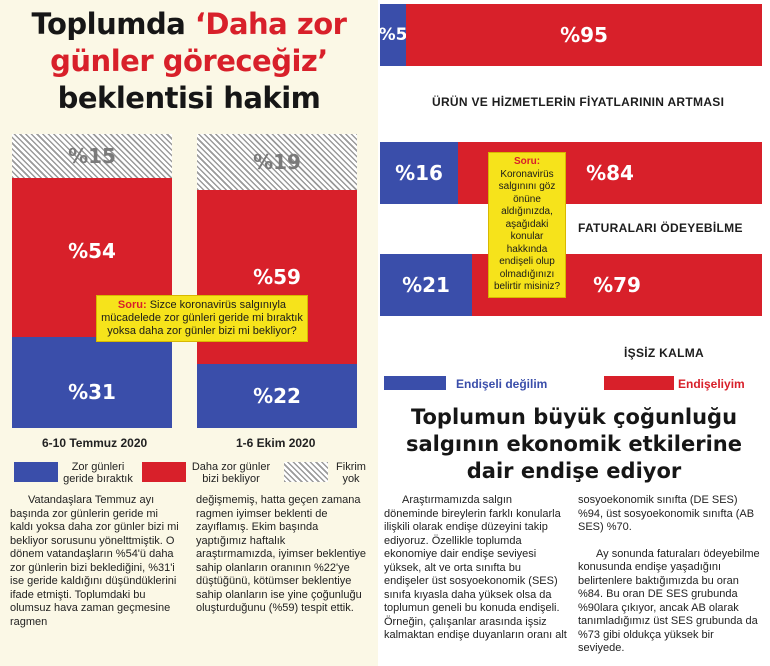 This screenshot has width=770, height=666. What do you see at coordinates (113, 24) in the screenshot?
I see `headline-part-1: Toplumda` at bounding box center [113, 24].